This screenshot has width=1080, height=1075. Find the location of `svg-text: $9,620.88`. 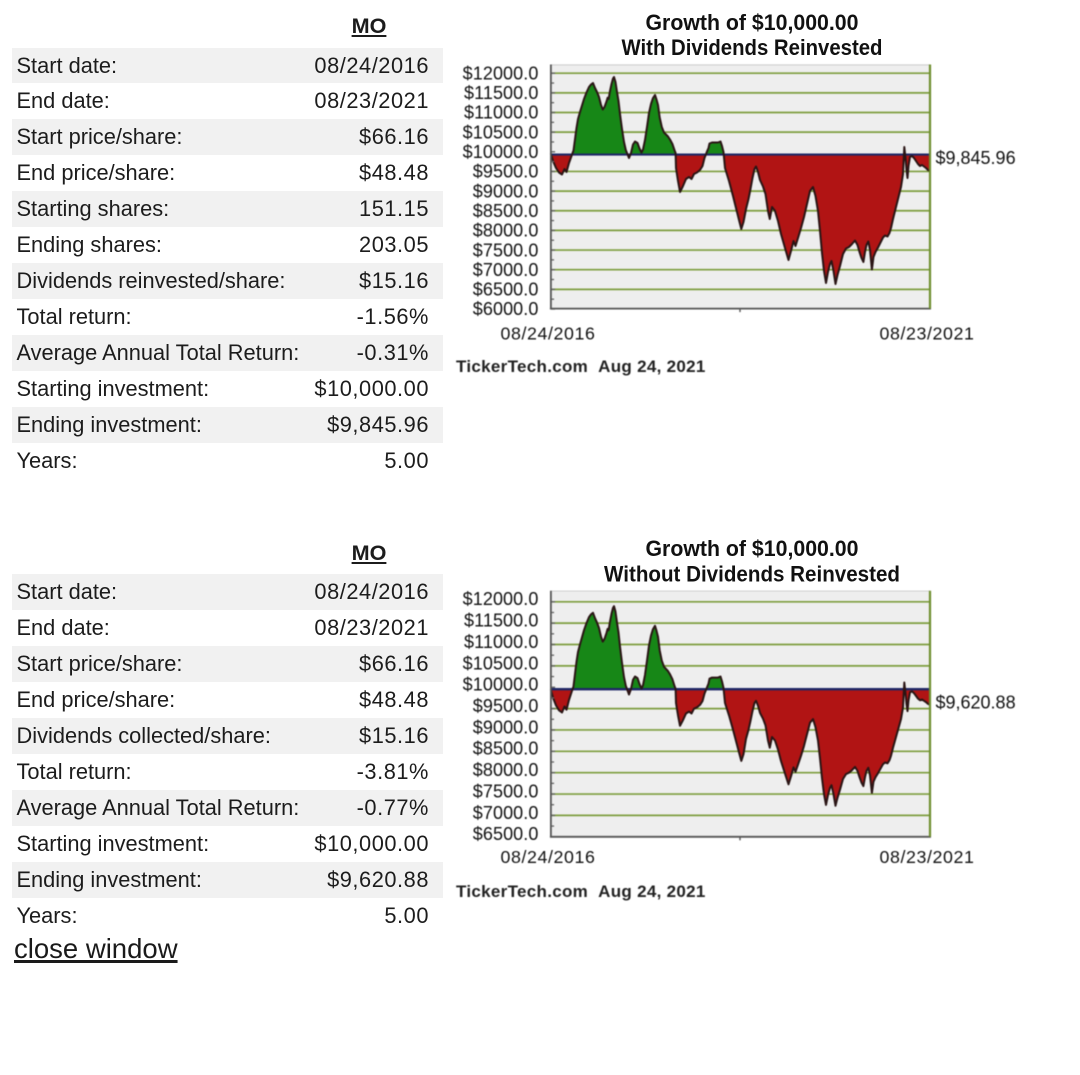

svg-text: $9,620.88 is located at coordinates (976, 703).